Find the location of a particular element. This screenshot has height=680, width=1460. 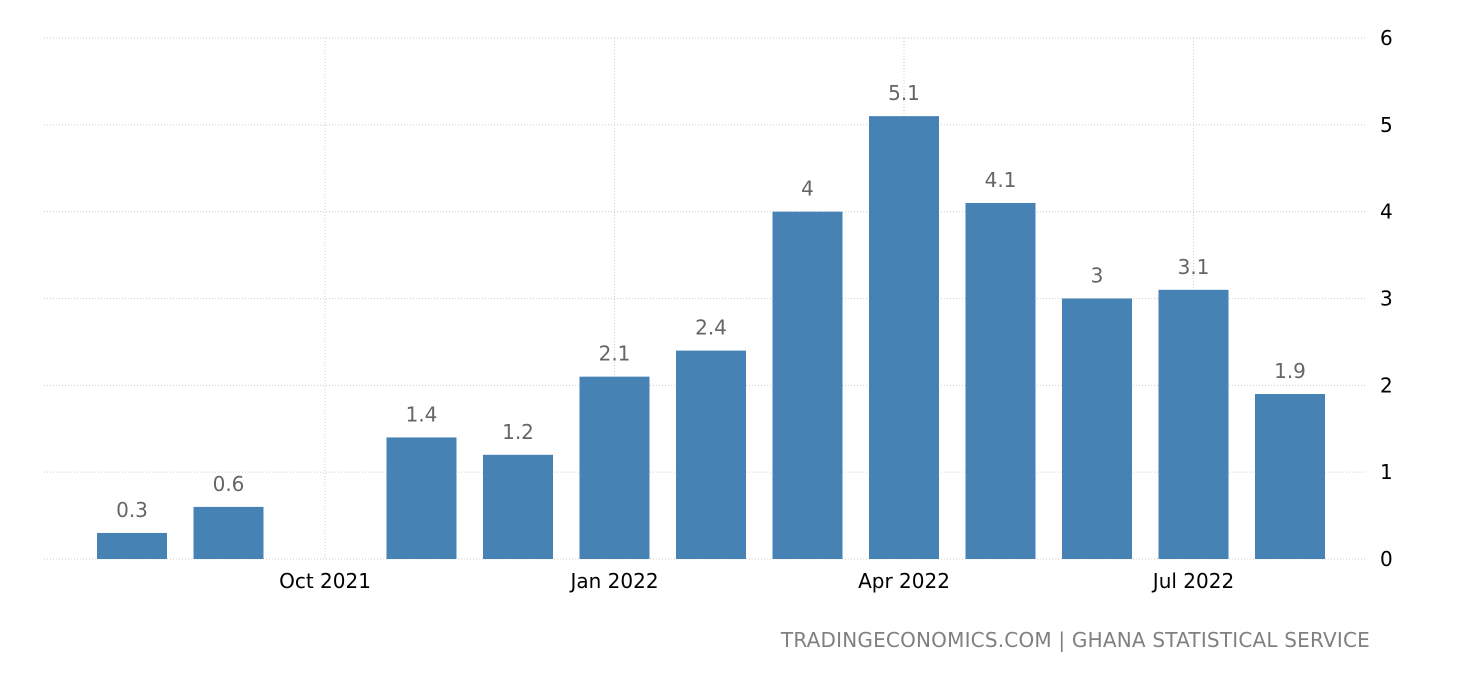

y-tick-label: 3 is located at coordinates (1386, 299).